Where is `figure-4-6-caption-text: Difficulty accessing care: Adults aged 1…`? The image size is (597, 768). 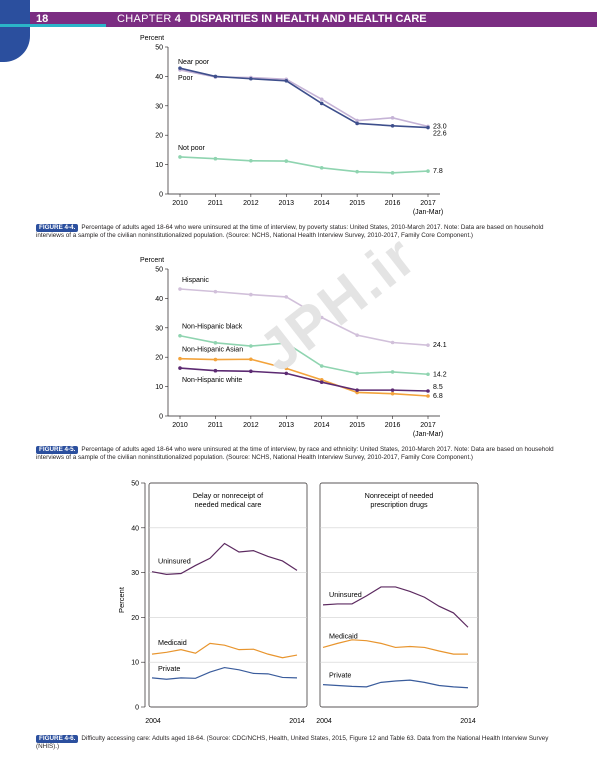 figure-4-6-caption-text: Difficulty accessing care: Adults aged 1… is located at coordinates (292, 742).